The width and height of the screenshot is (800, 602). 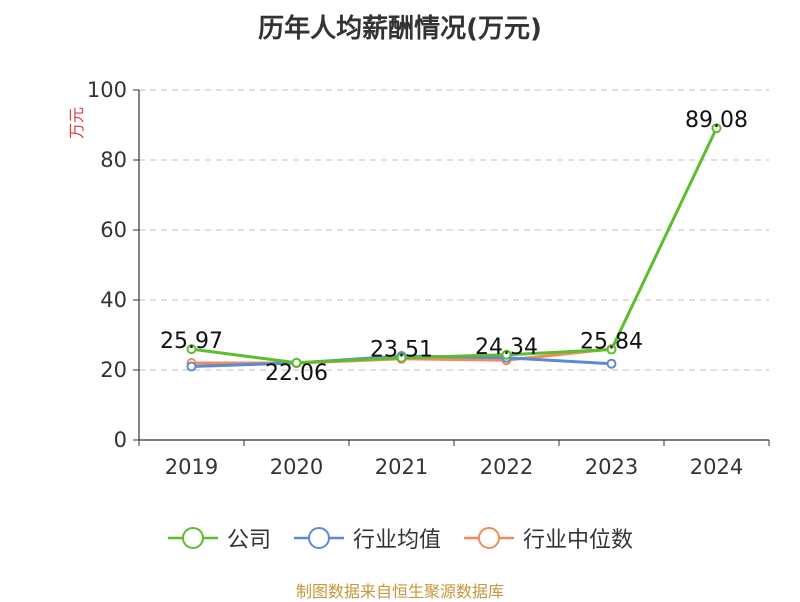 What do you see at coordinates (107, 90) in the screenshot?
I see `y-tick-label: 100` at bounding box center [107, 90].